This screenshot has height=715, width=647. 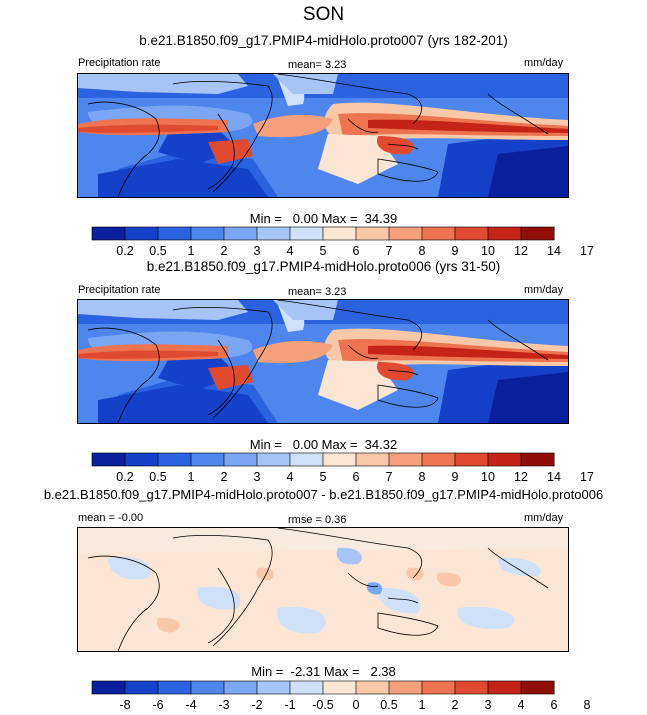 What do you see at coordinates (323, 671) in the screenshot?
I see `panel3-minmax: Min = -2.31 Max = 2.38` at bounding box center [323, 671].